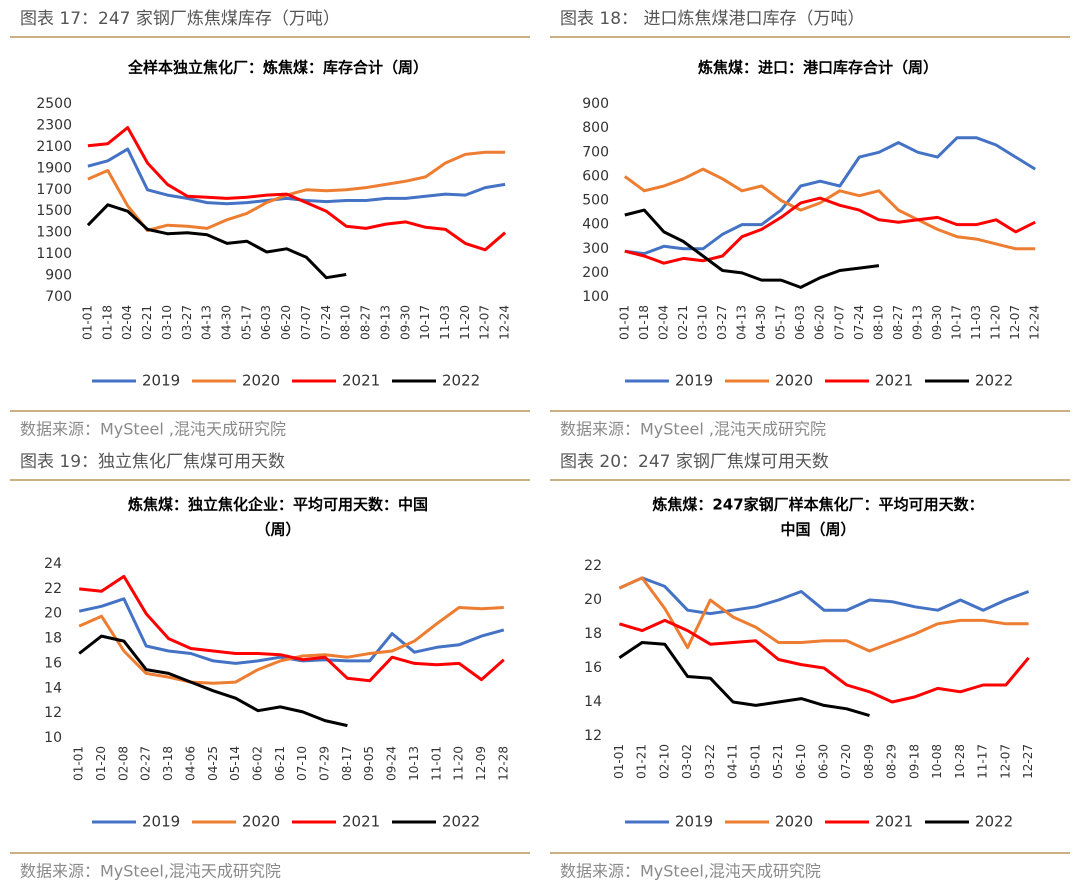  I want to click on y-tick-label: 200, so click(595, 273).